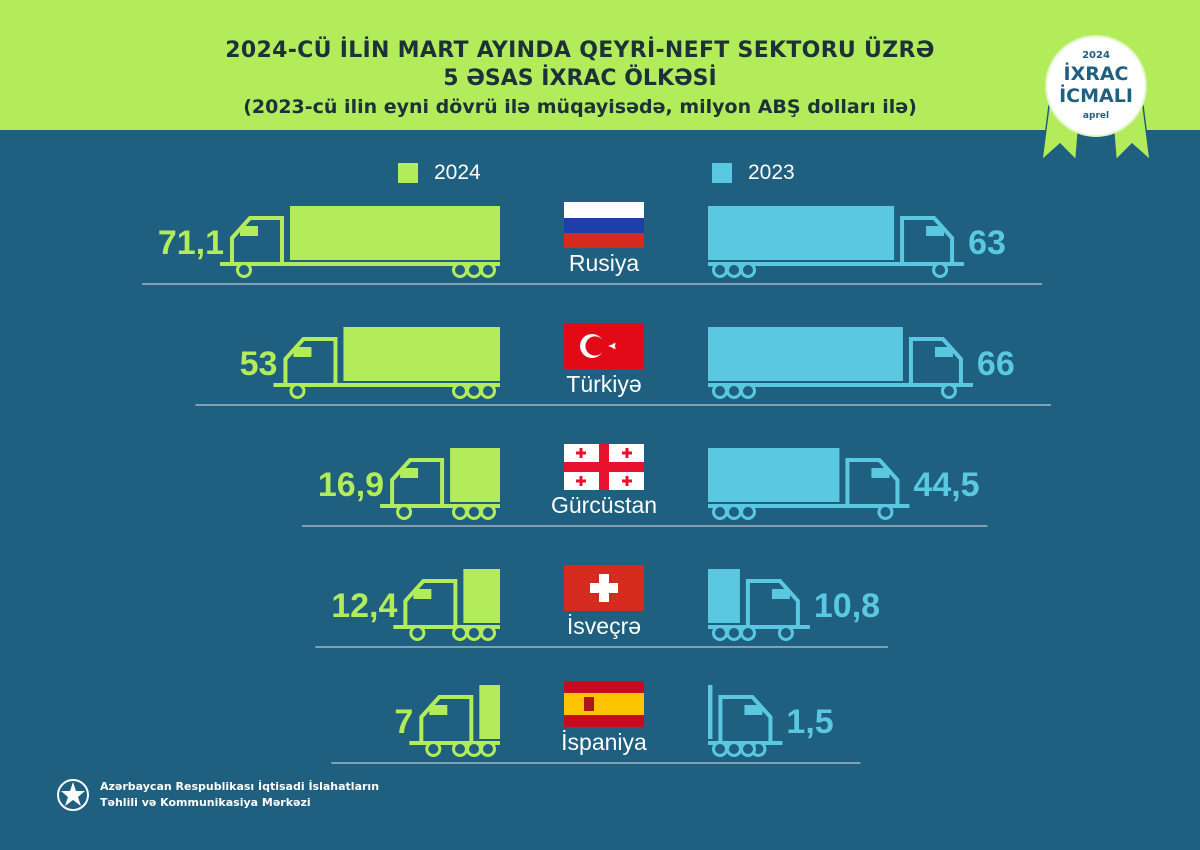  I want to click on emblem-icon, so click(73, 795).